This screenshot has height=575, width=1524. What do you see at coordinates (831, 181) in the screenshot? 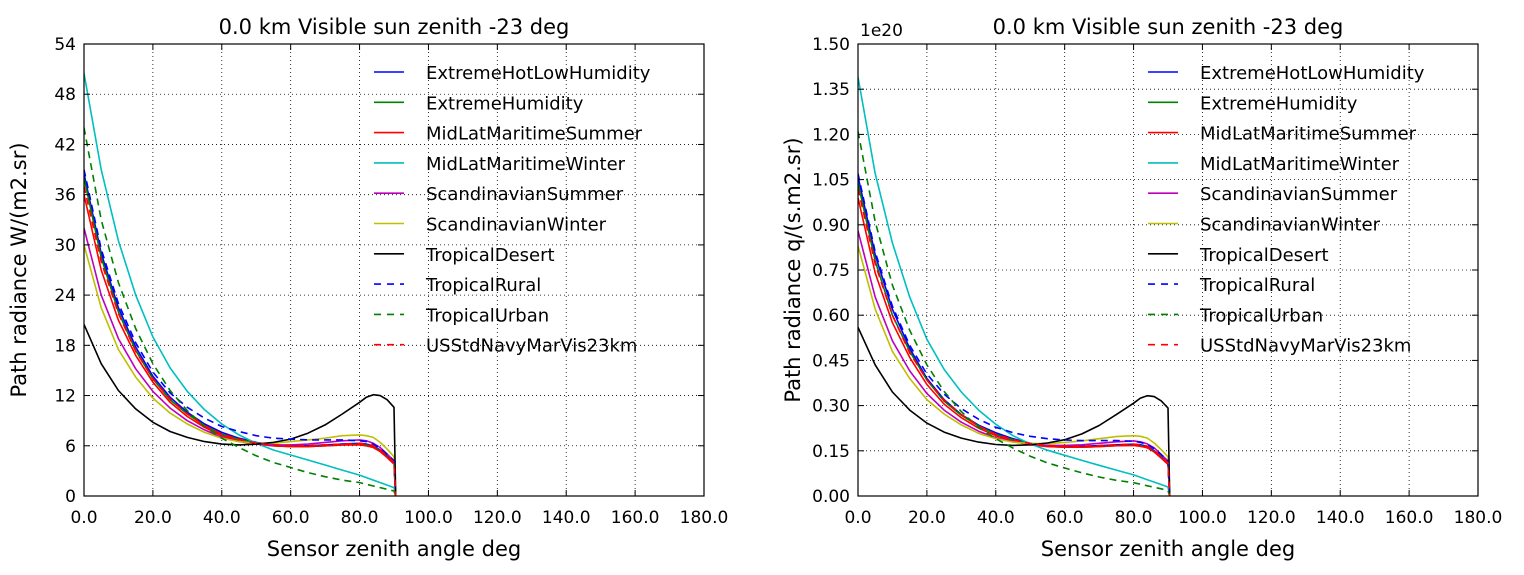
I see `y-tick-label: 1.05` at bounding box center [831, 181].